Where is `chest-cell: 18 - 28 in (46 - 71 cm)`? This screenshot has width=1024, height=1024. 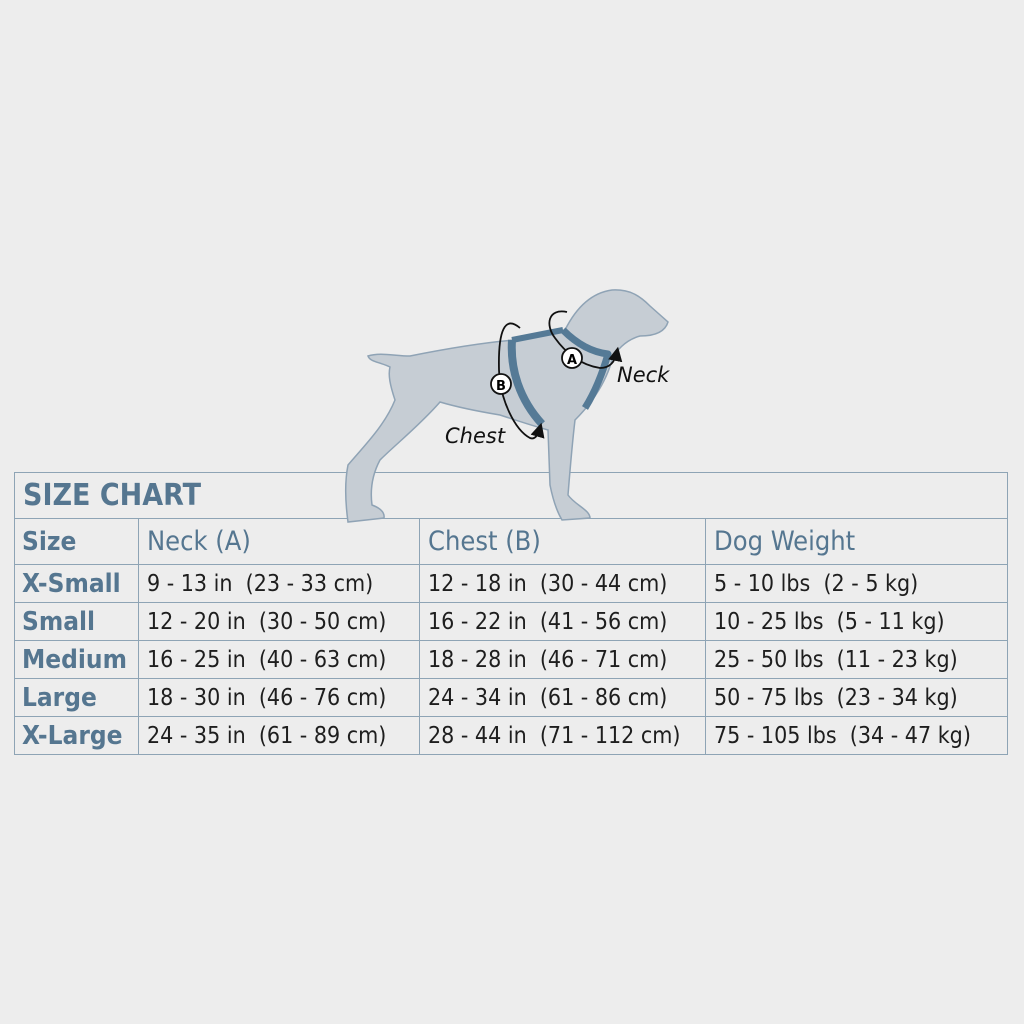 chest-cell: 18 - 28 in (46 - 71 cm) is located at coordinates (562, 659).